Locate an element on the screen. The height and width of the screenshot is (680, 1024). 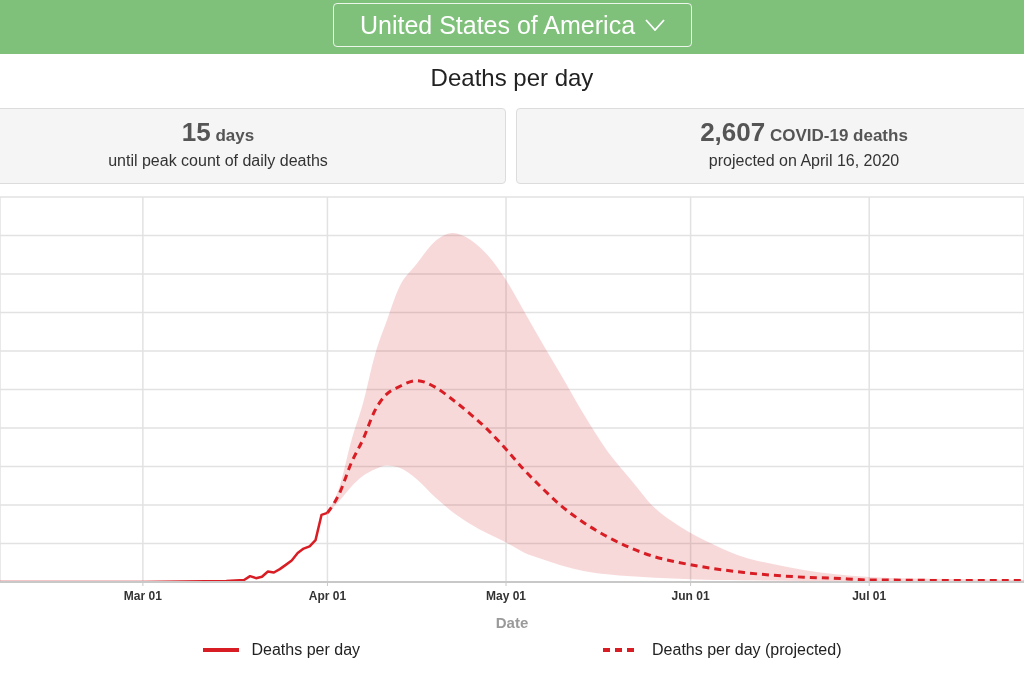
x-tick-label: Mar 01 is located at coordinates (143, 595).